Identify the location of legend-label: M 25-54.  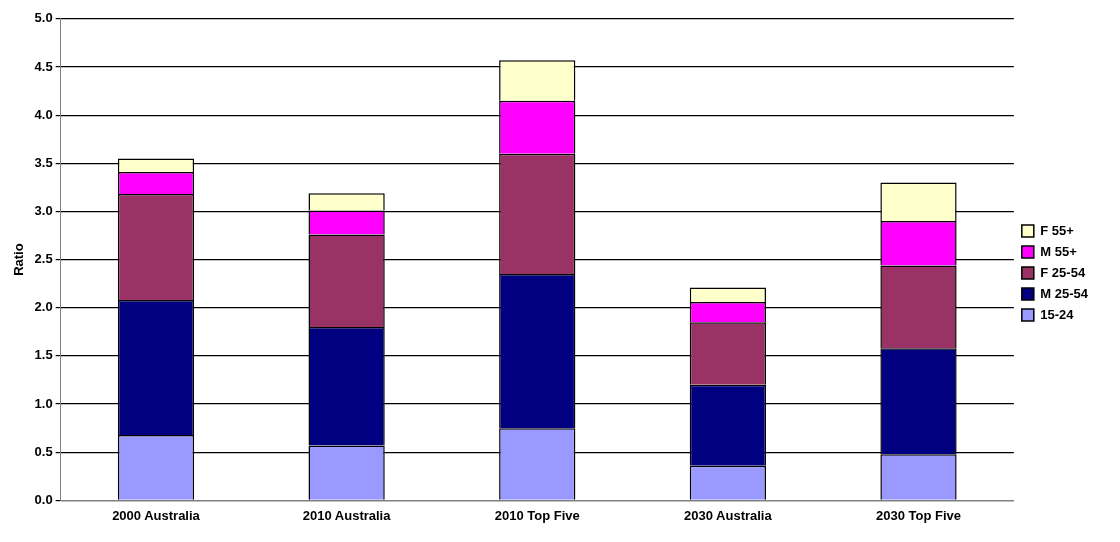
(1064, 293).